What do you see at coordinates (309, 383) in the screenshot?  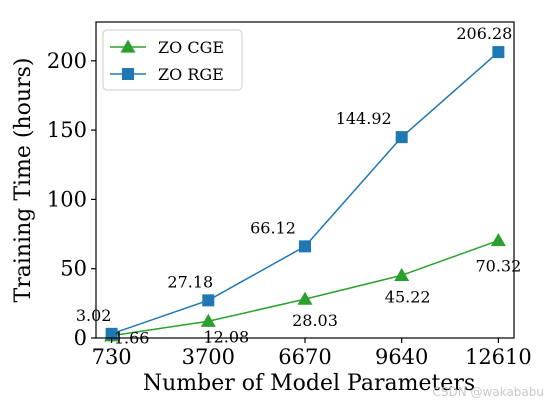 I see `x-axis-title: Number of Model Parameters` at bounding box center [309, 383].